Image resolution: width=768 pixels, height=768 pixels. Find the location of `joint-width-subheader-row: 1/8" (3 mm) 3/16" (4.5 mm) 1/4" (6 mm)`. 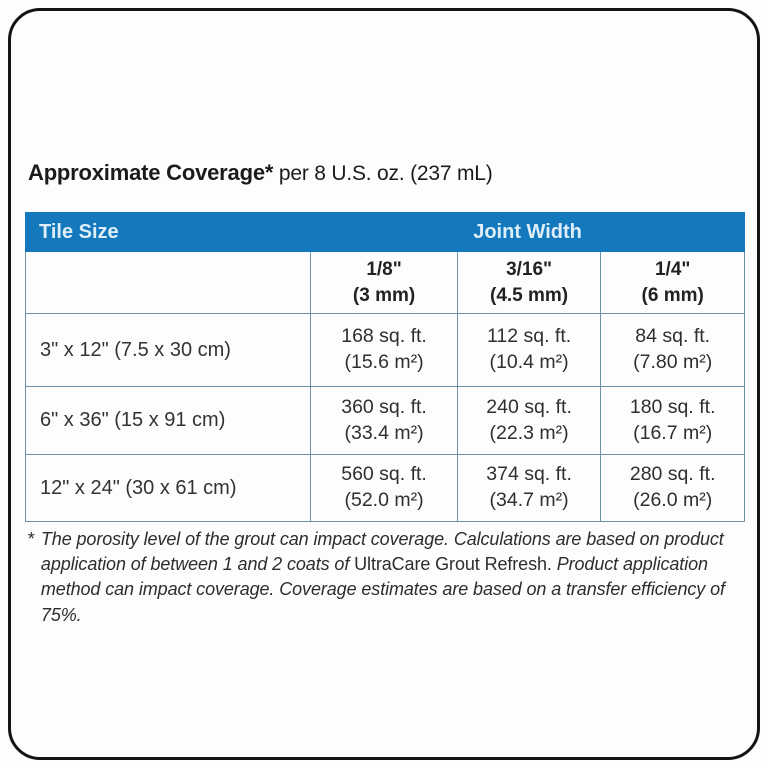

joint-width-subheader-row: 1/8" (3 mm) 3/16" (4.5 mm) 1/4" (6 mm) is located at coordinates (385, 283).